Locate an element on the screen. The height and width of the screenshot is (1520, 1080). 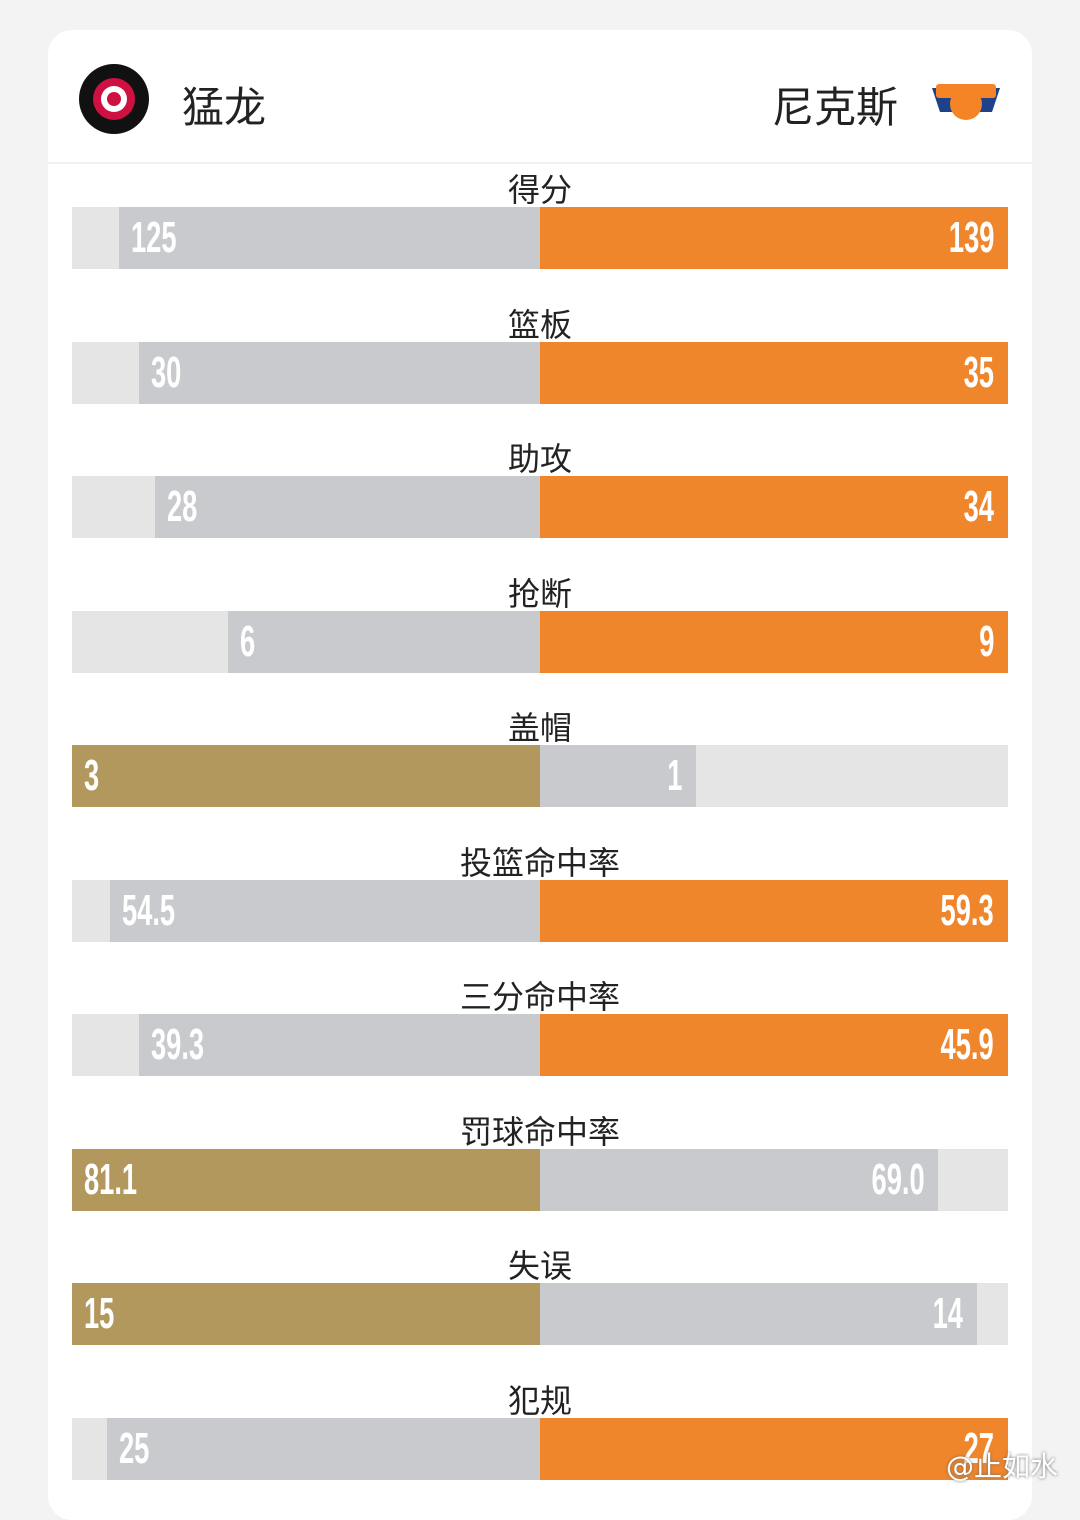
home-value: 125 is located at coordinates (167, 238).